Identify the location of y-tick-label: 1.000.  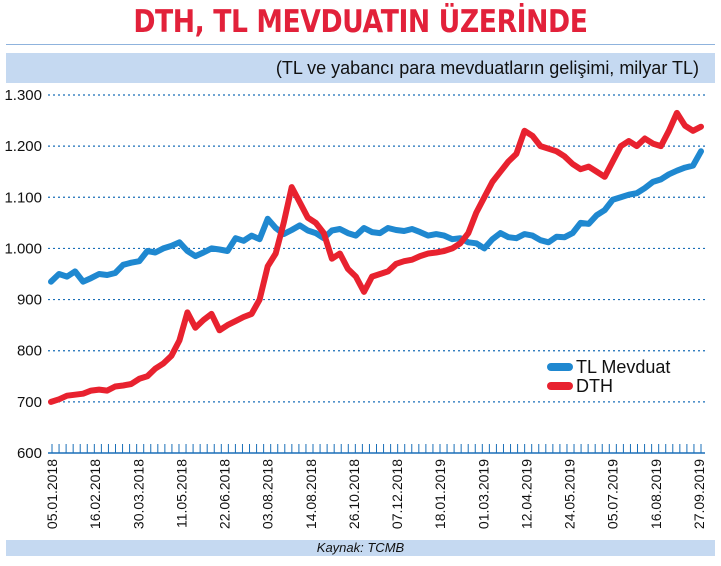
(23, 248).